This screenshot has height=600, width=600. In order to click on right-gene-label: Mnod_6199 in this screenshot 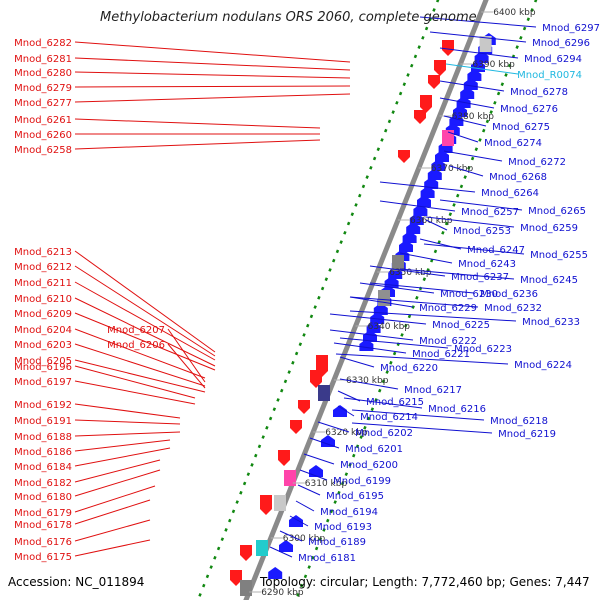, I will do `click(362, 481)`.